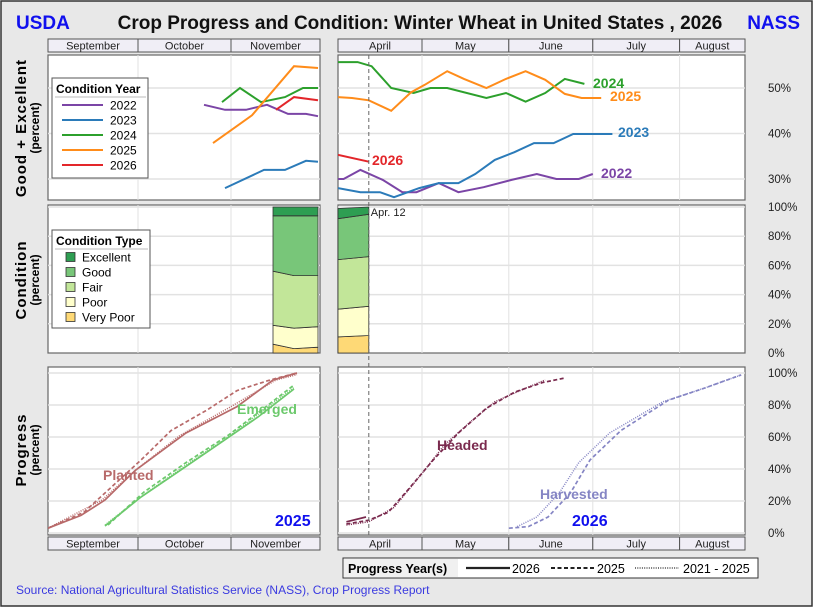  Describe the element at coordinates (353, 344) in the screenshot. I see `condition-area-very-poor-right` at that location.